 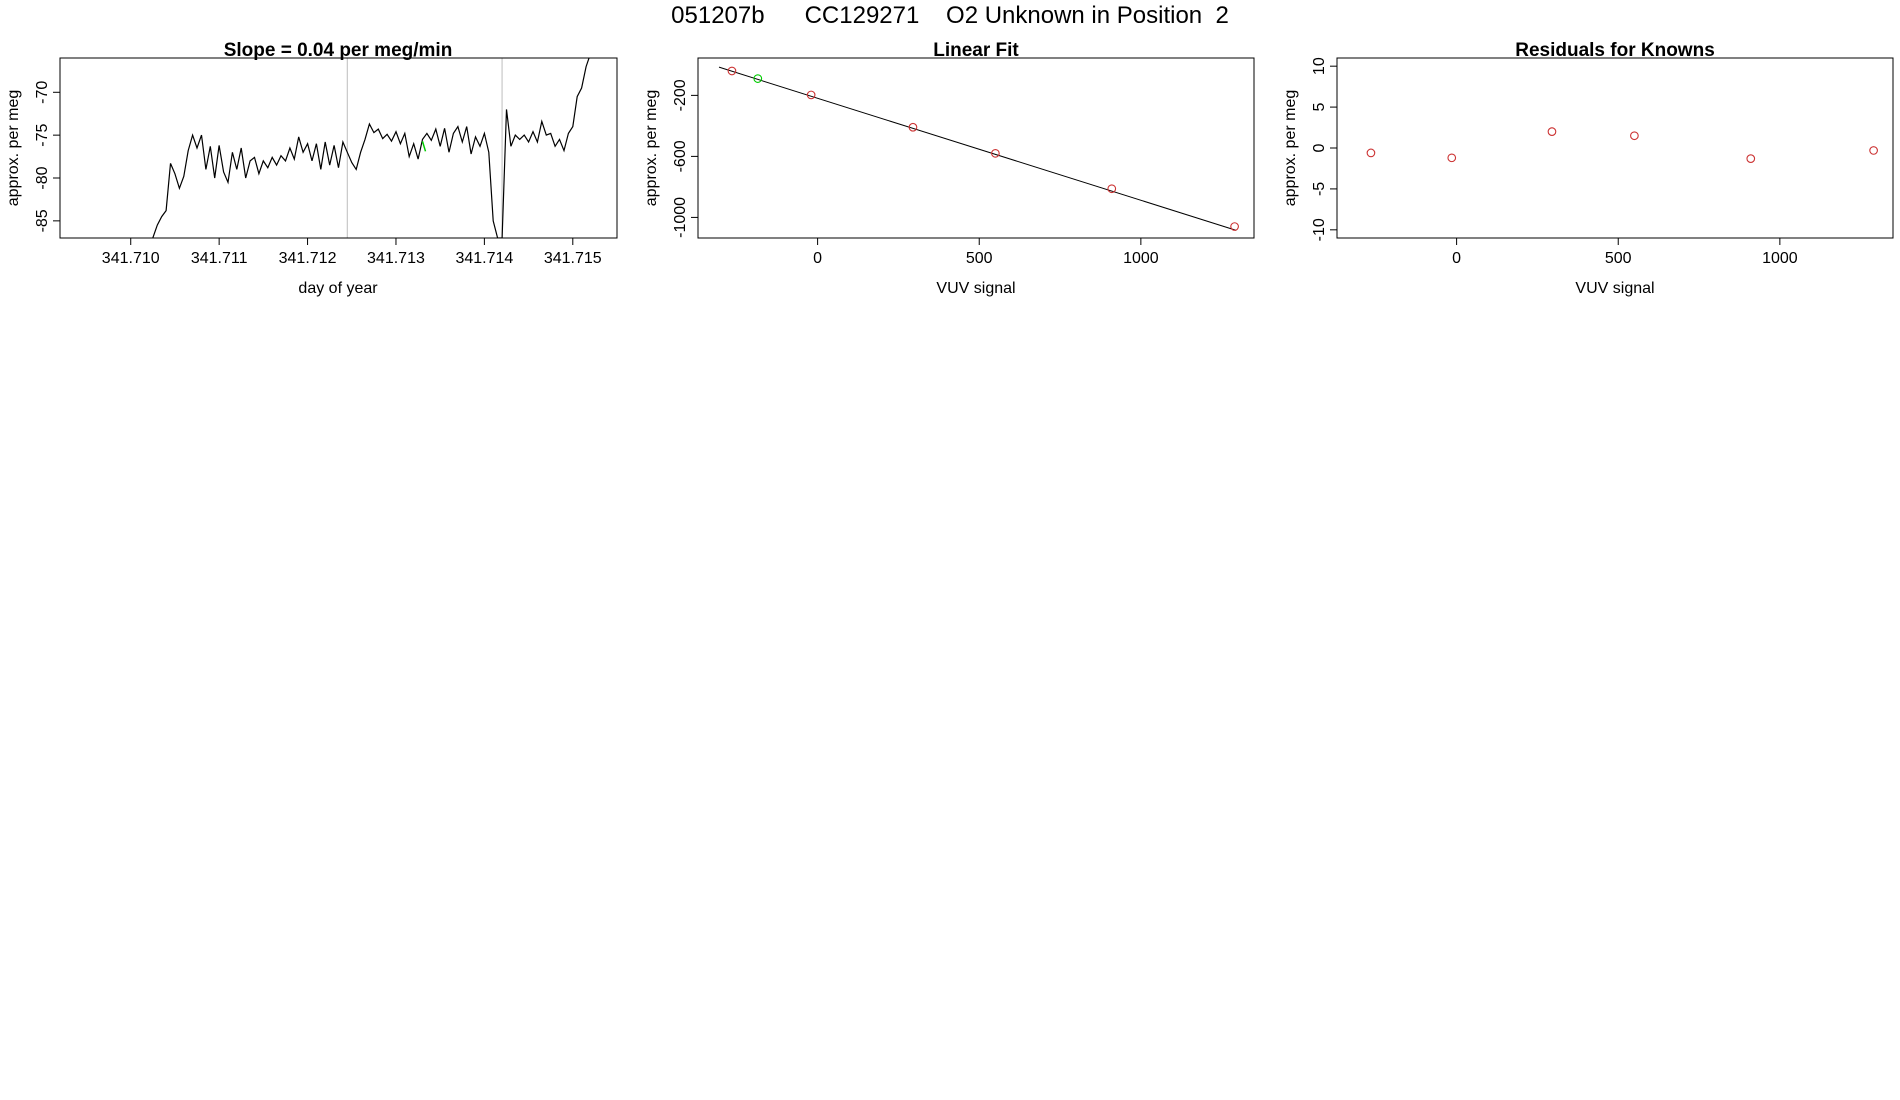 I want to click on x-tick-label: 341.711, so click(x=219, y=258).